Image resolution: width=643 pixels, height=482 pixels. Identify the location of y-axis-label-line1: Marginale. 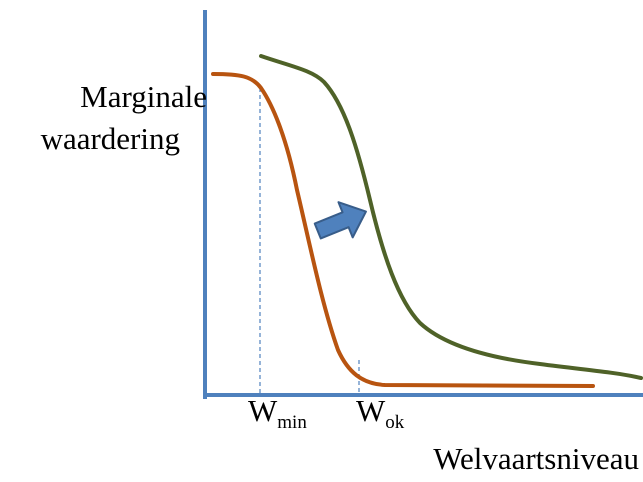
(143, 96).